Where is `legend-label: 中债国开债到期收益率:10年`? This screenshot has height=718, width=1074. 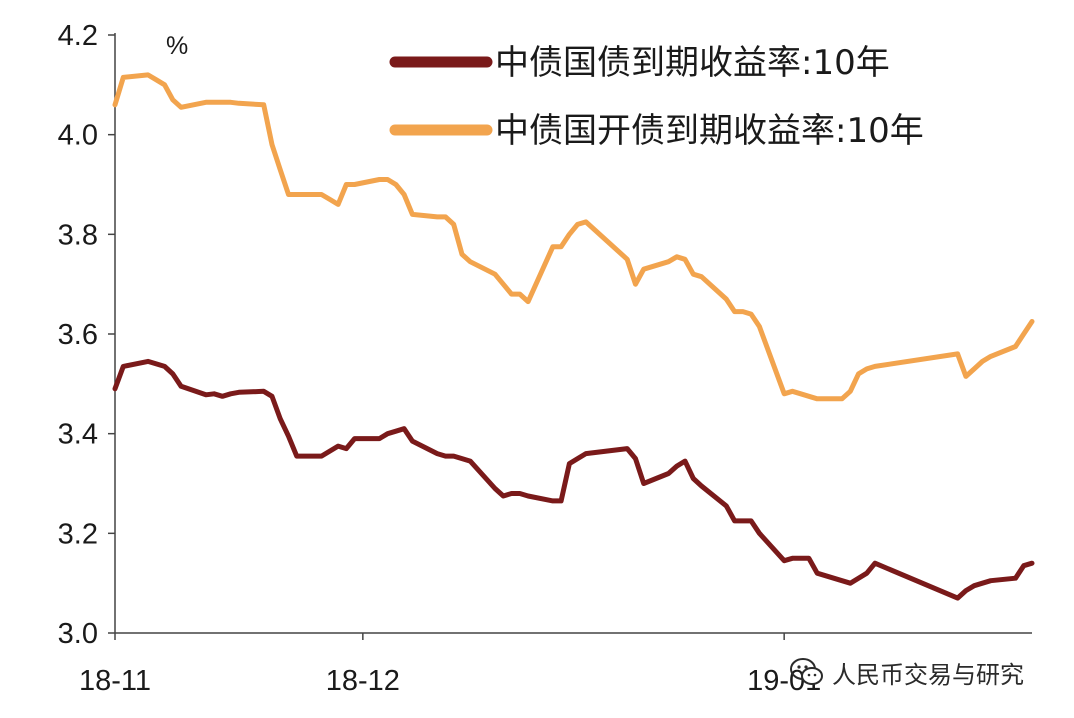 legend-label: 中债国开债到期收益率:10年 is located at coordinates (709, 131).